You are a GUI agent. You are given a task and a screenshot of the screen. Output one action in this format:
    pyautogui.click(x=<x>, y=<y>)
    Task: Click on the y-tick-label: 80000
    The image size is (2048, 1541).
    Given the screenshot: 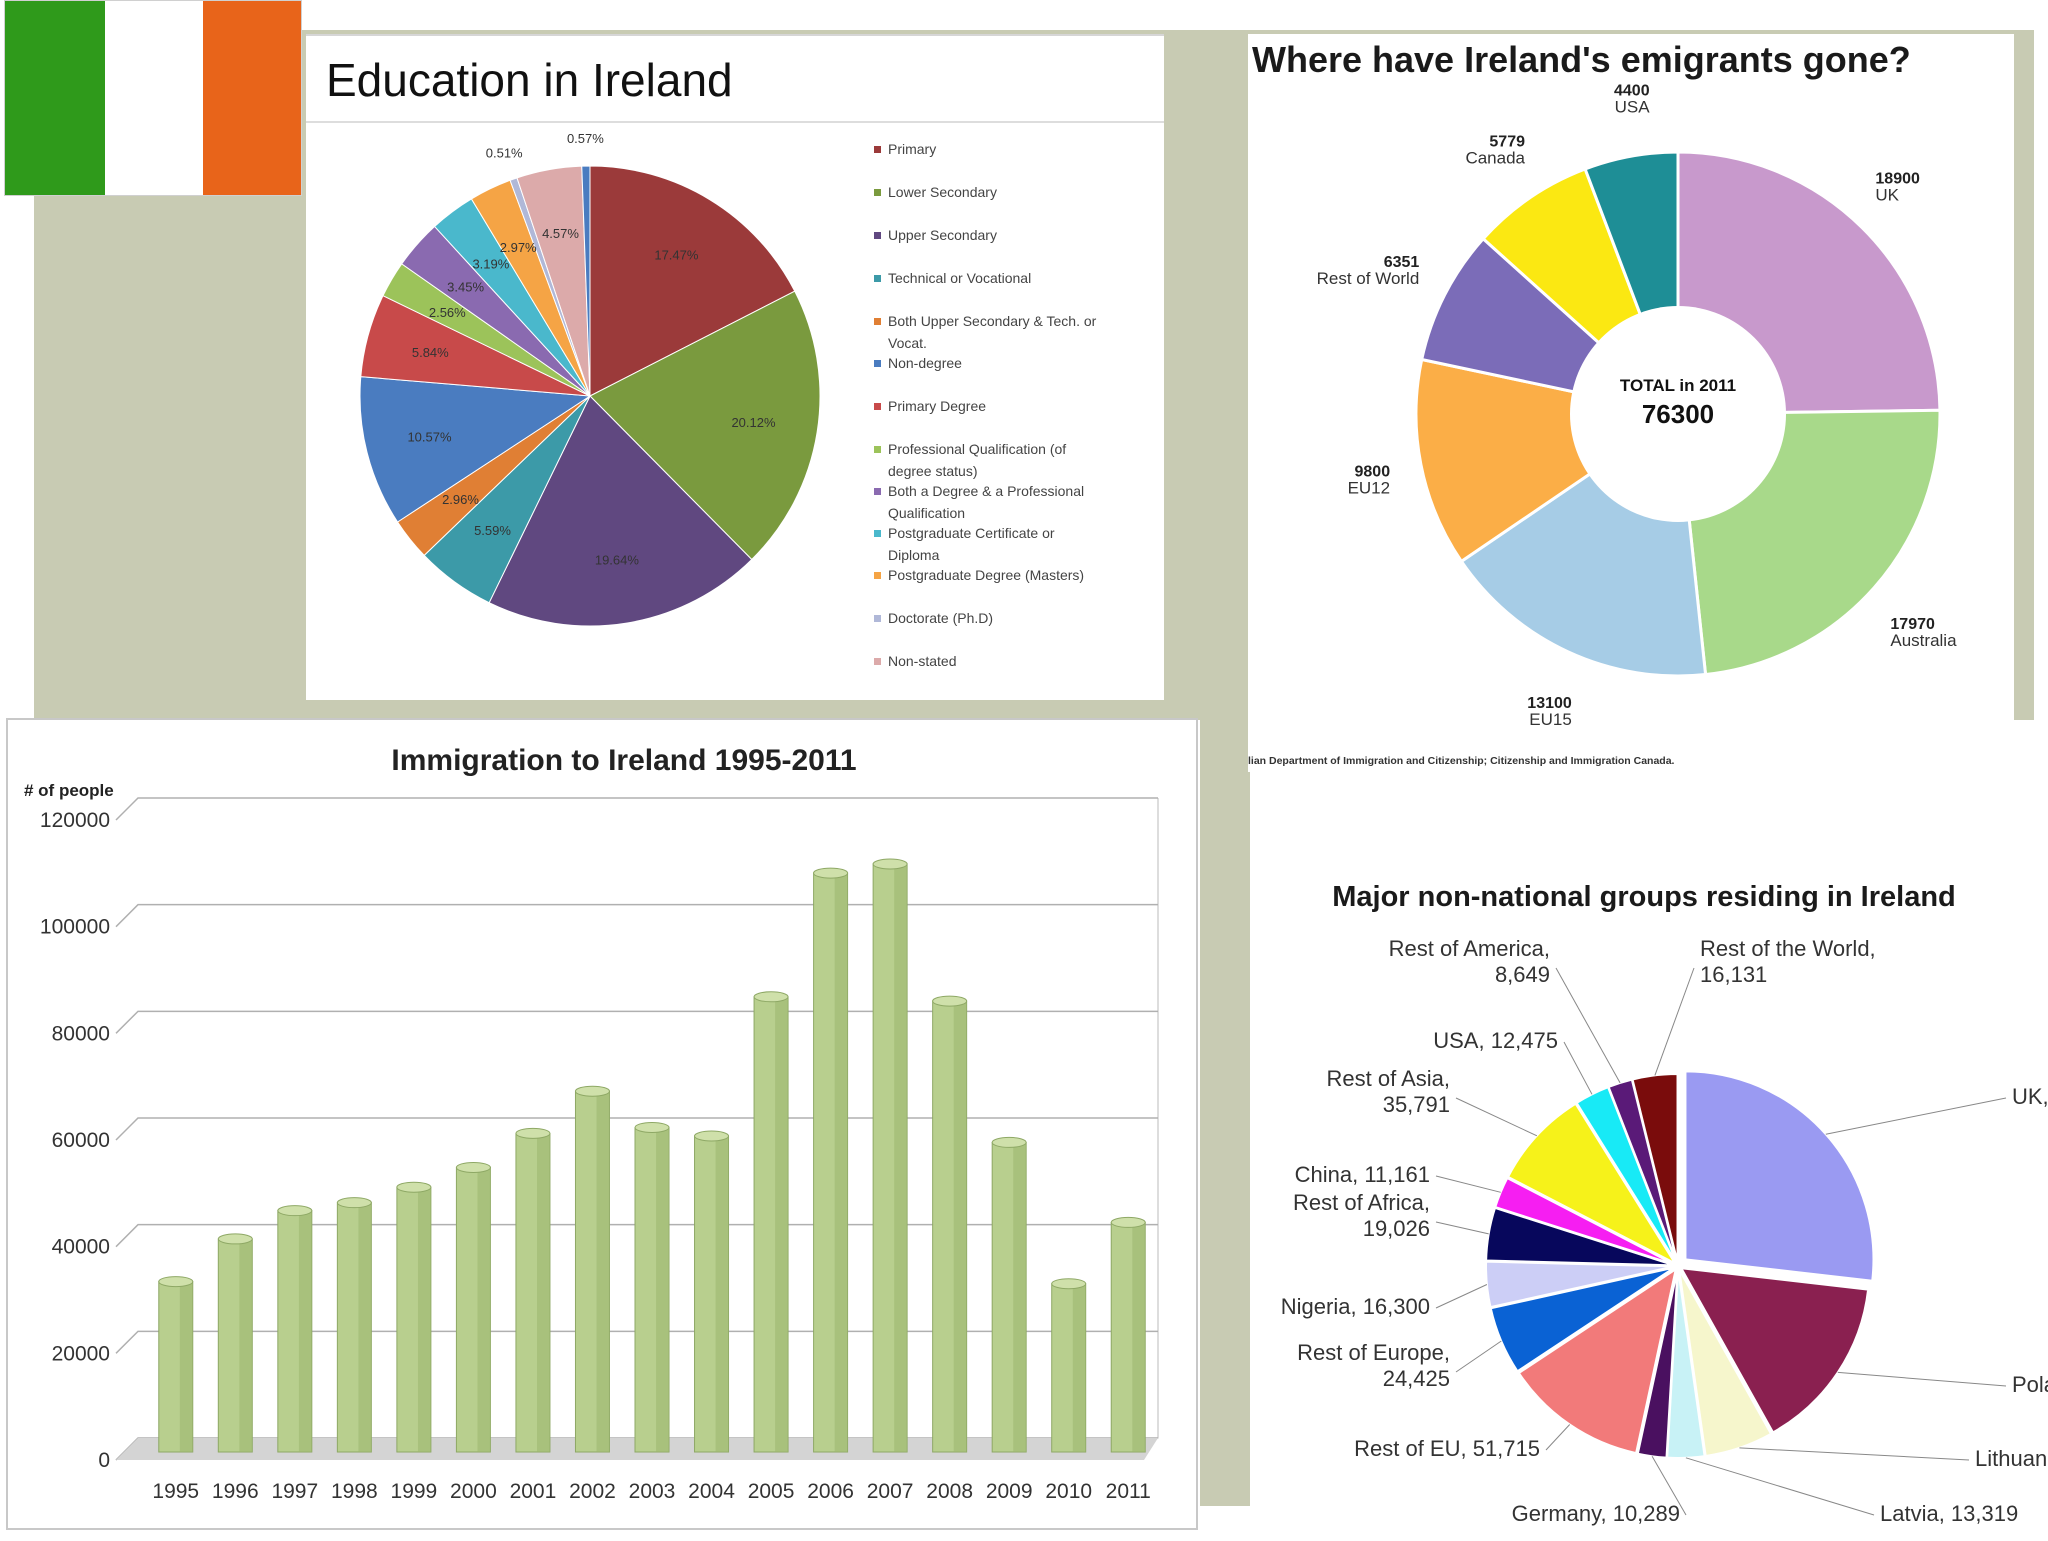 What is the action you would take?
    pyautogui.click(x=81, y=1033)
    